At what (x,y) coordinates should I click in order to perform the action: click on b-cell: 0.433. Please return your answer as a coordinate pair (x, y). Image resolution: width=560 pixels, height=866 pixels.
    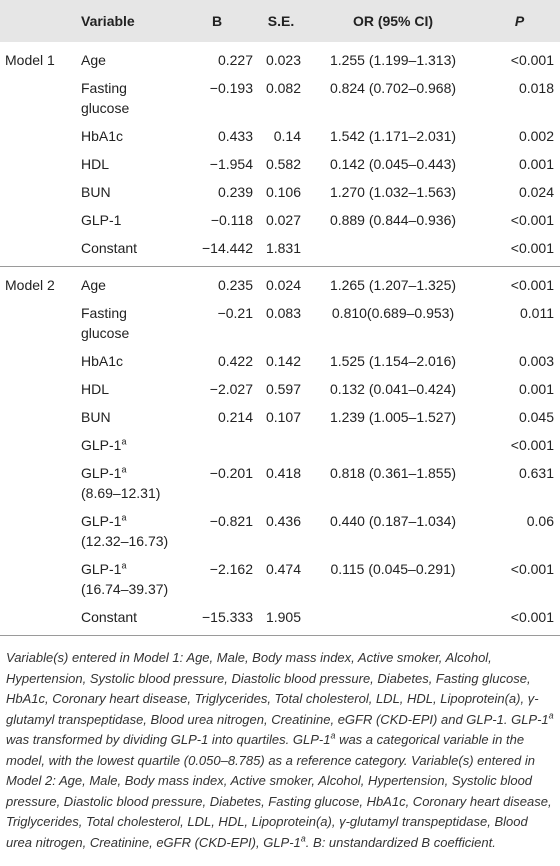
    Looking at the image, I should click on (217, 136).